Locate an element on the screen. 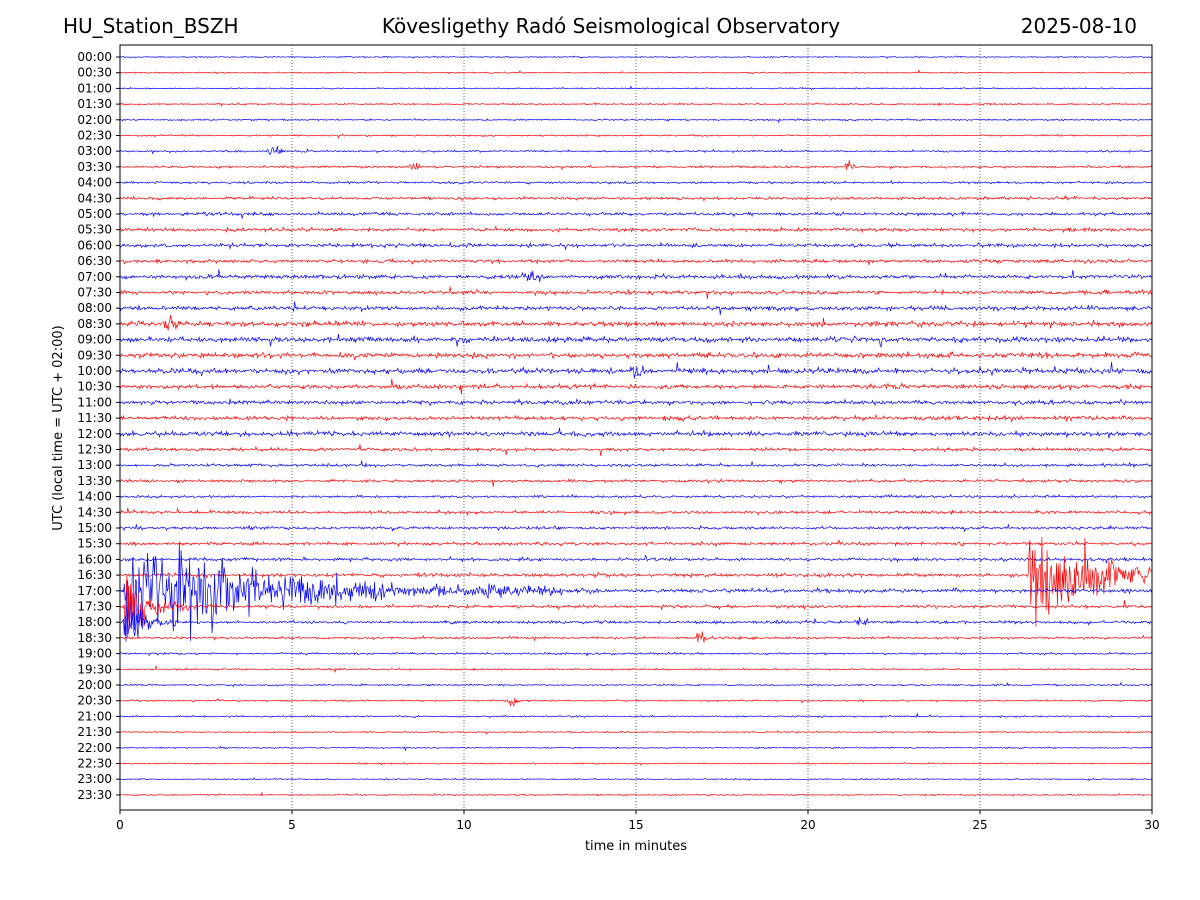  y-tick-label-27: 13:30 is located at coordinates (94, 481).